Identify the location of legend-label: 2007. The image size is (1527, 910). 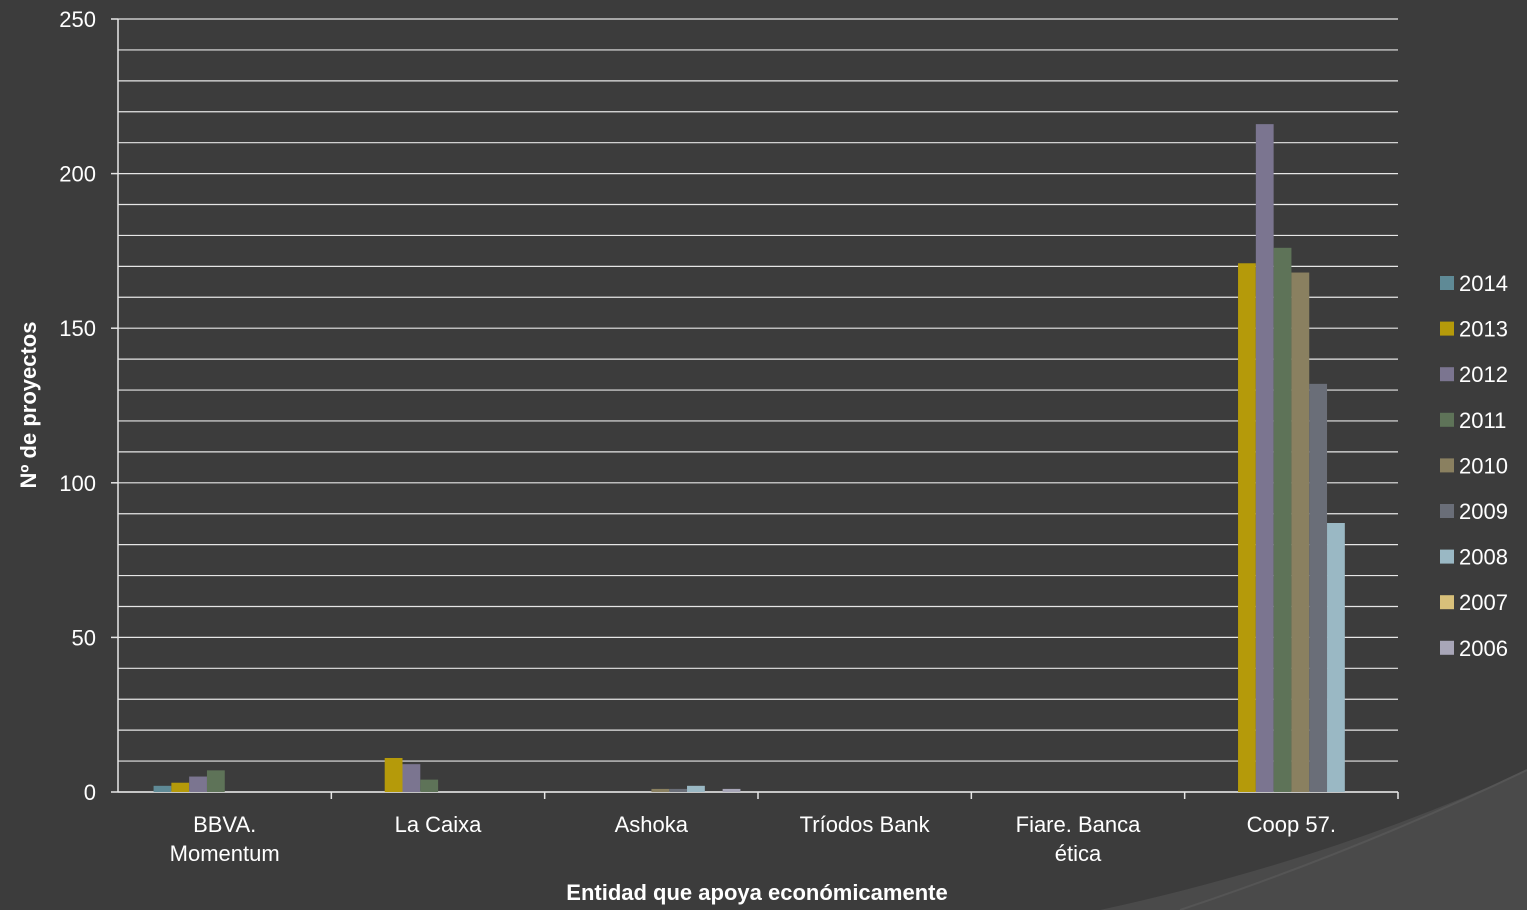
(1483, 602).